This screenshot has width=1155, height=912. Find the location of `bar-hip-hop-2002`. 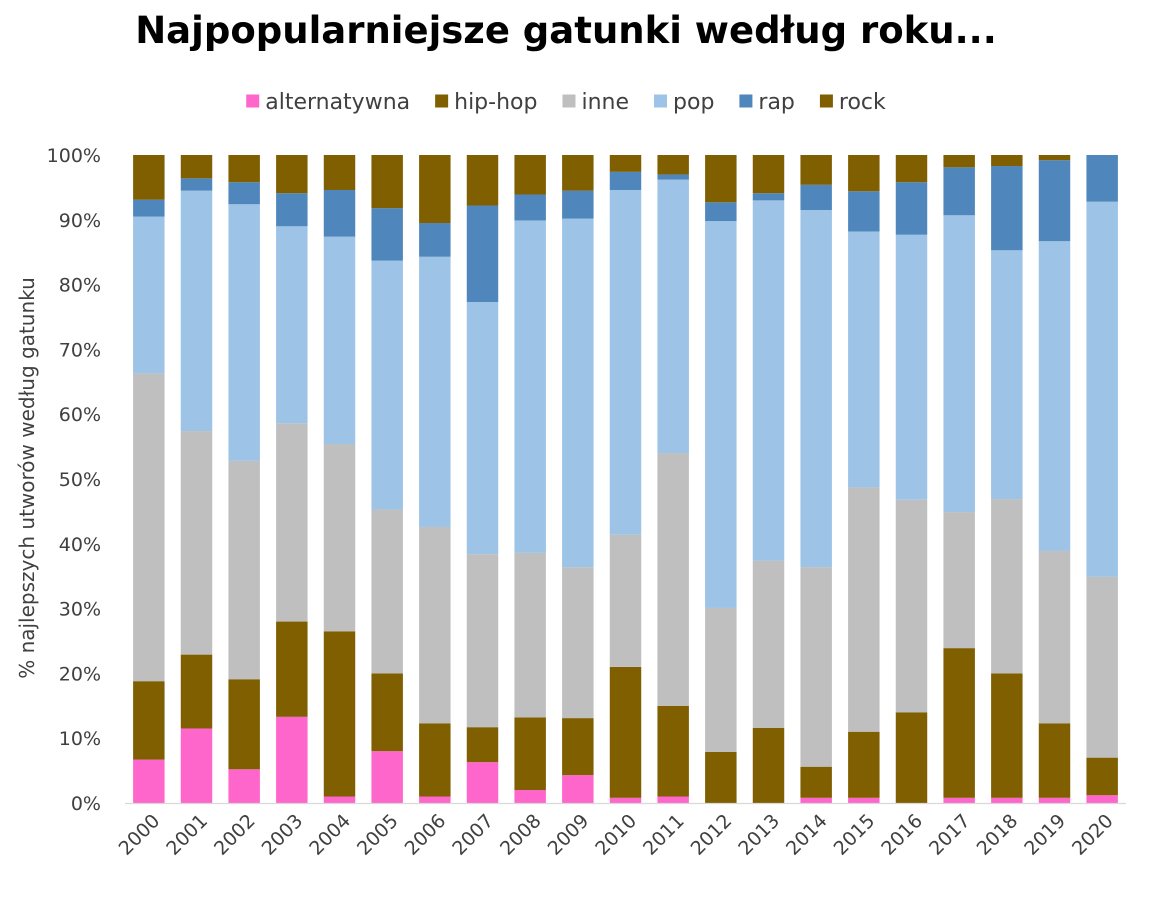

bar-hip-hop-2002 is located at coordinates (244, 724).